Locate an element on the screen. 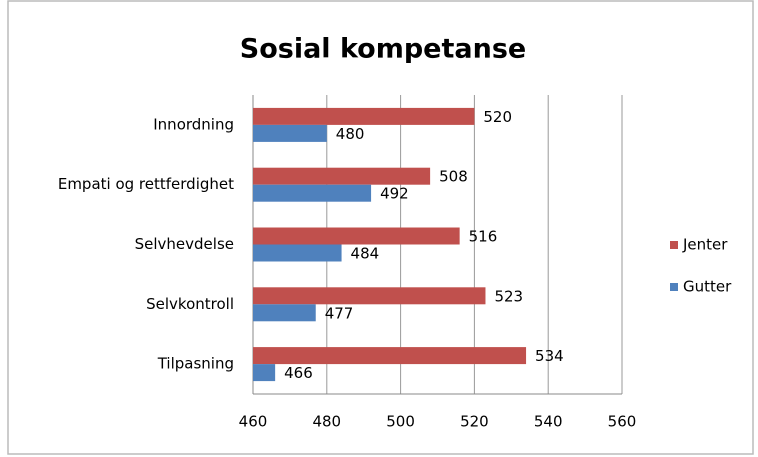 The width and height of the screenshot is (758, 457). y-tick-label: Selvkontroll is located at coordinates (190, 304).